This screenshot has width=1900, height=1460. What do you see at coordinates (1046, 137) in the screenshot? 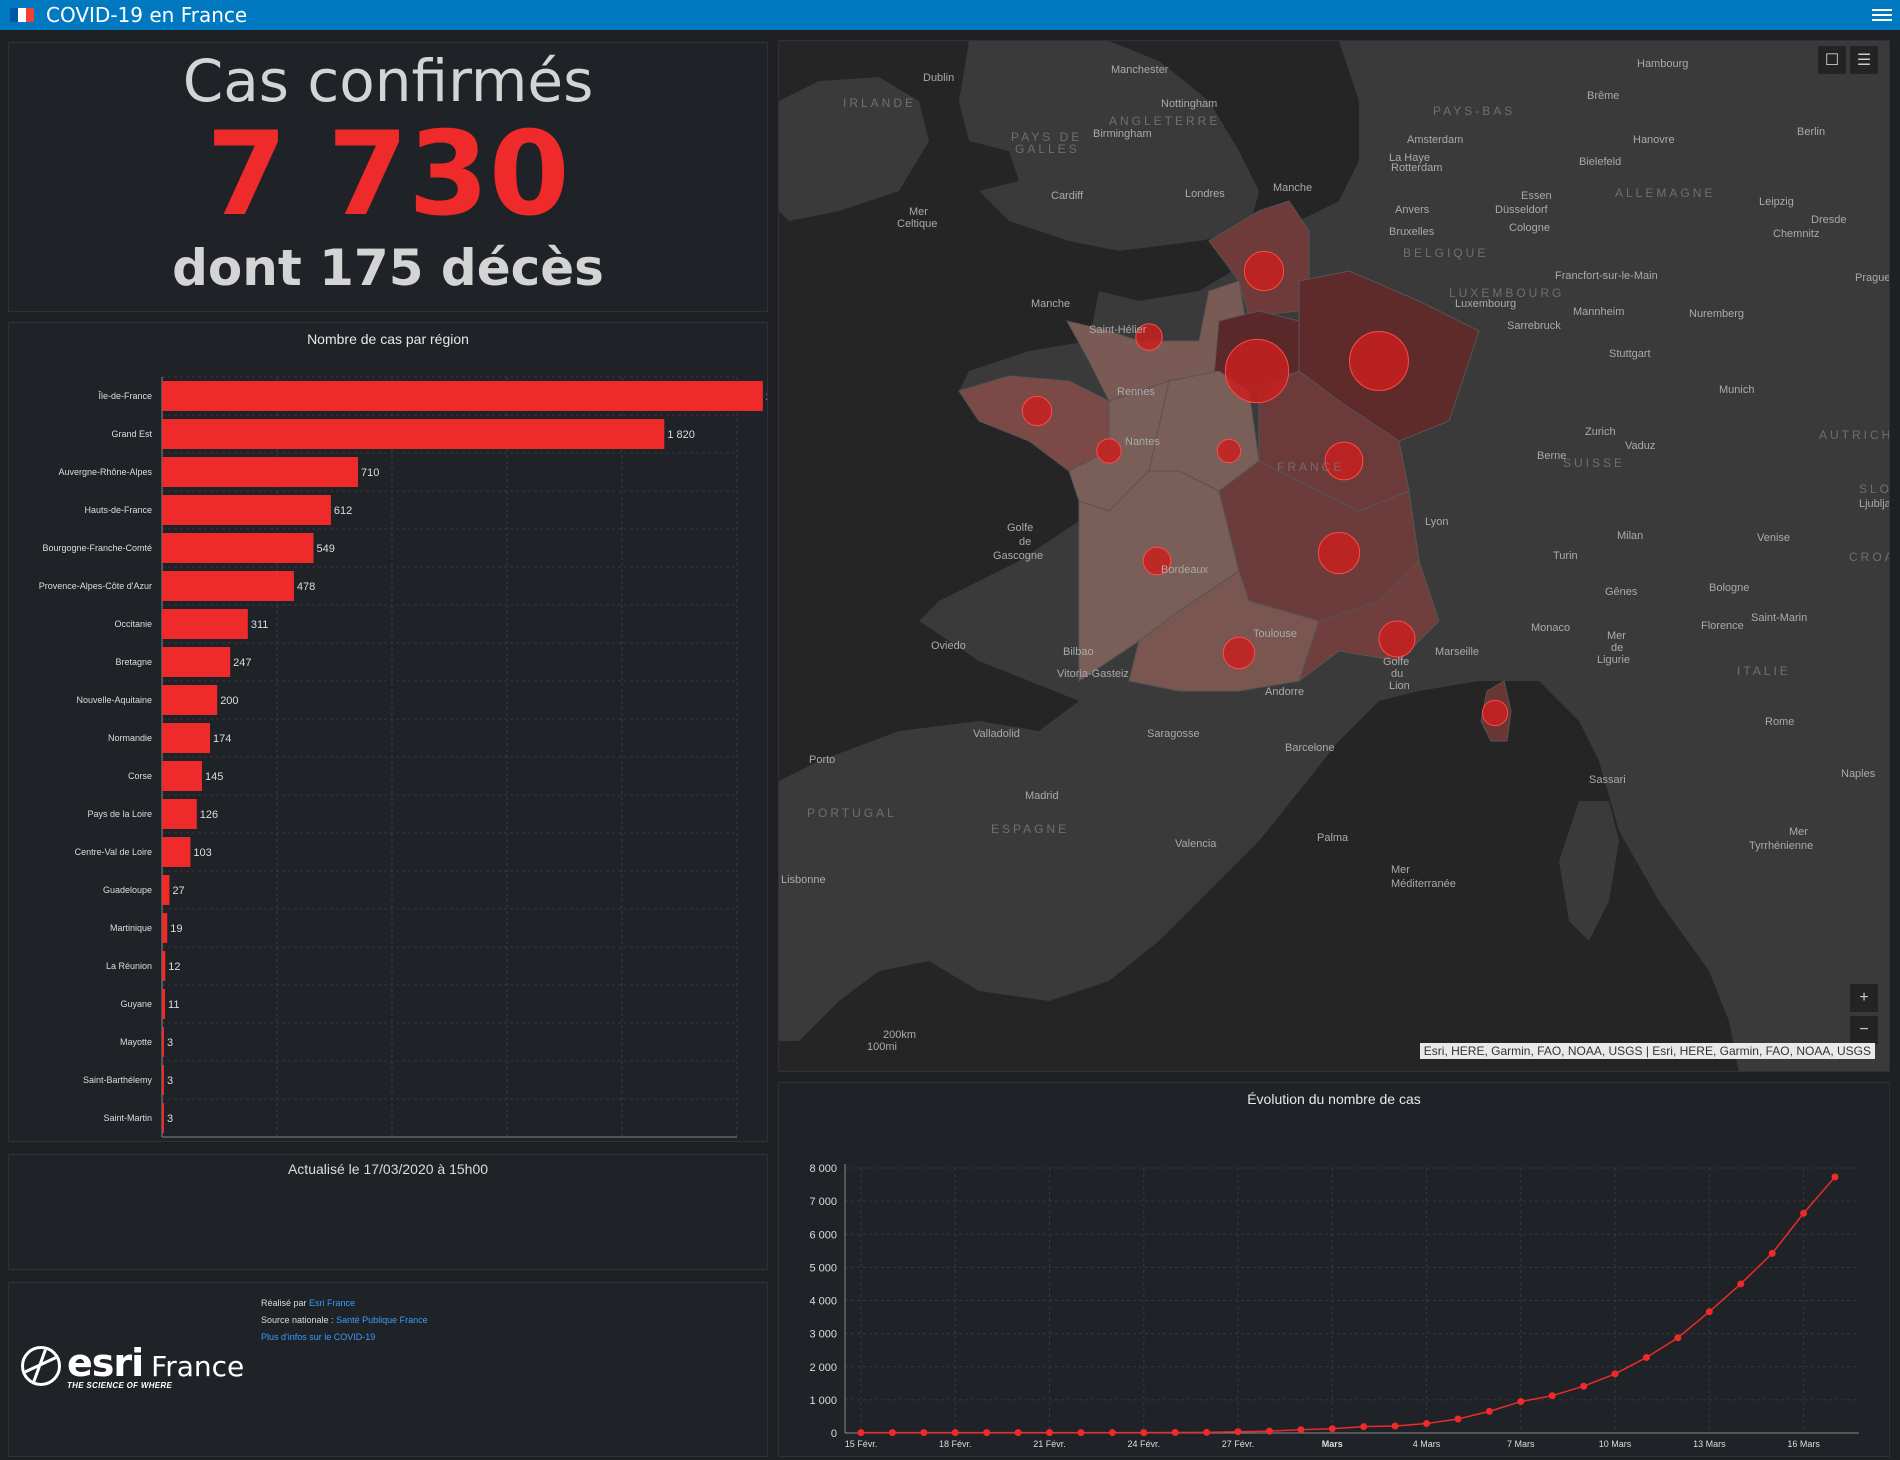
I see `map-place-label: PAYS DE` at bounding box center [1046, 137].